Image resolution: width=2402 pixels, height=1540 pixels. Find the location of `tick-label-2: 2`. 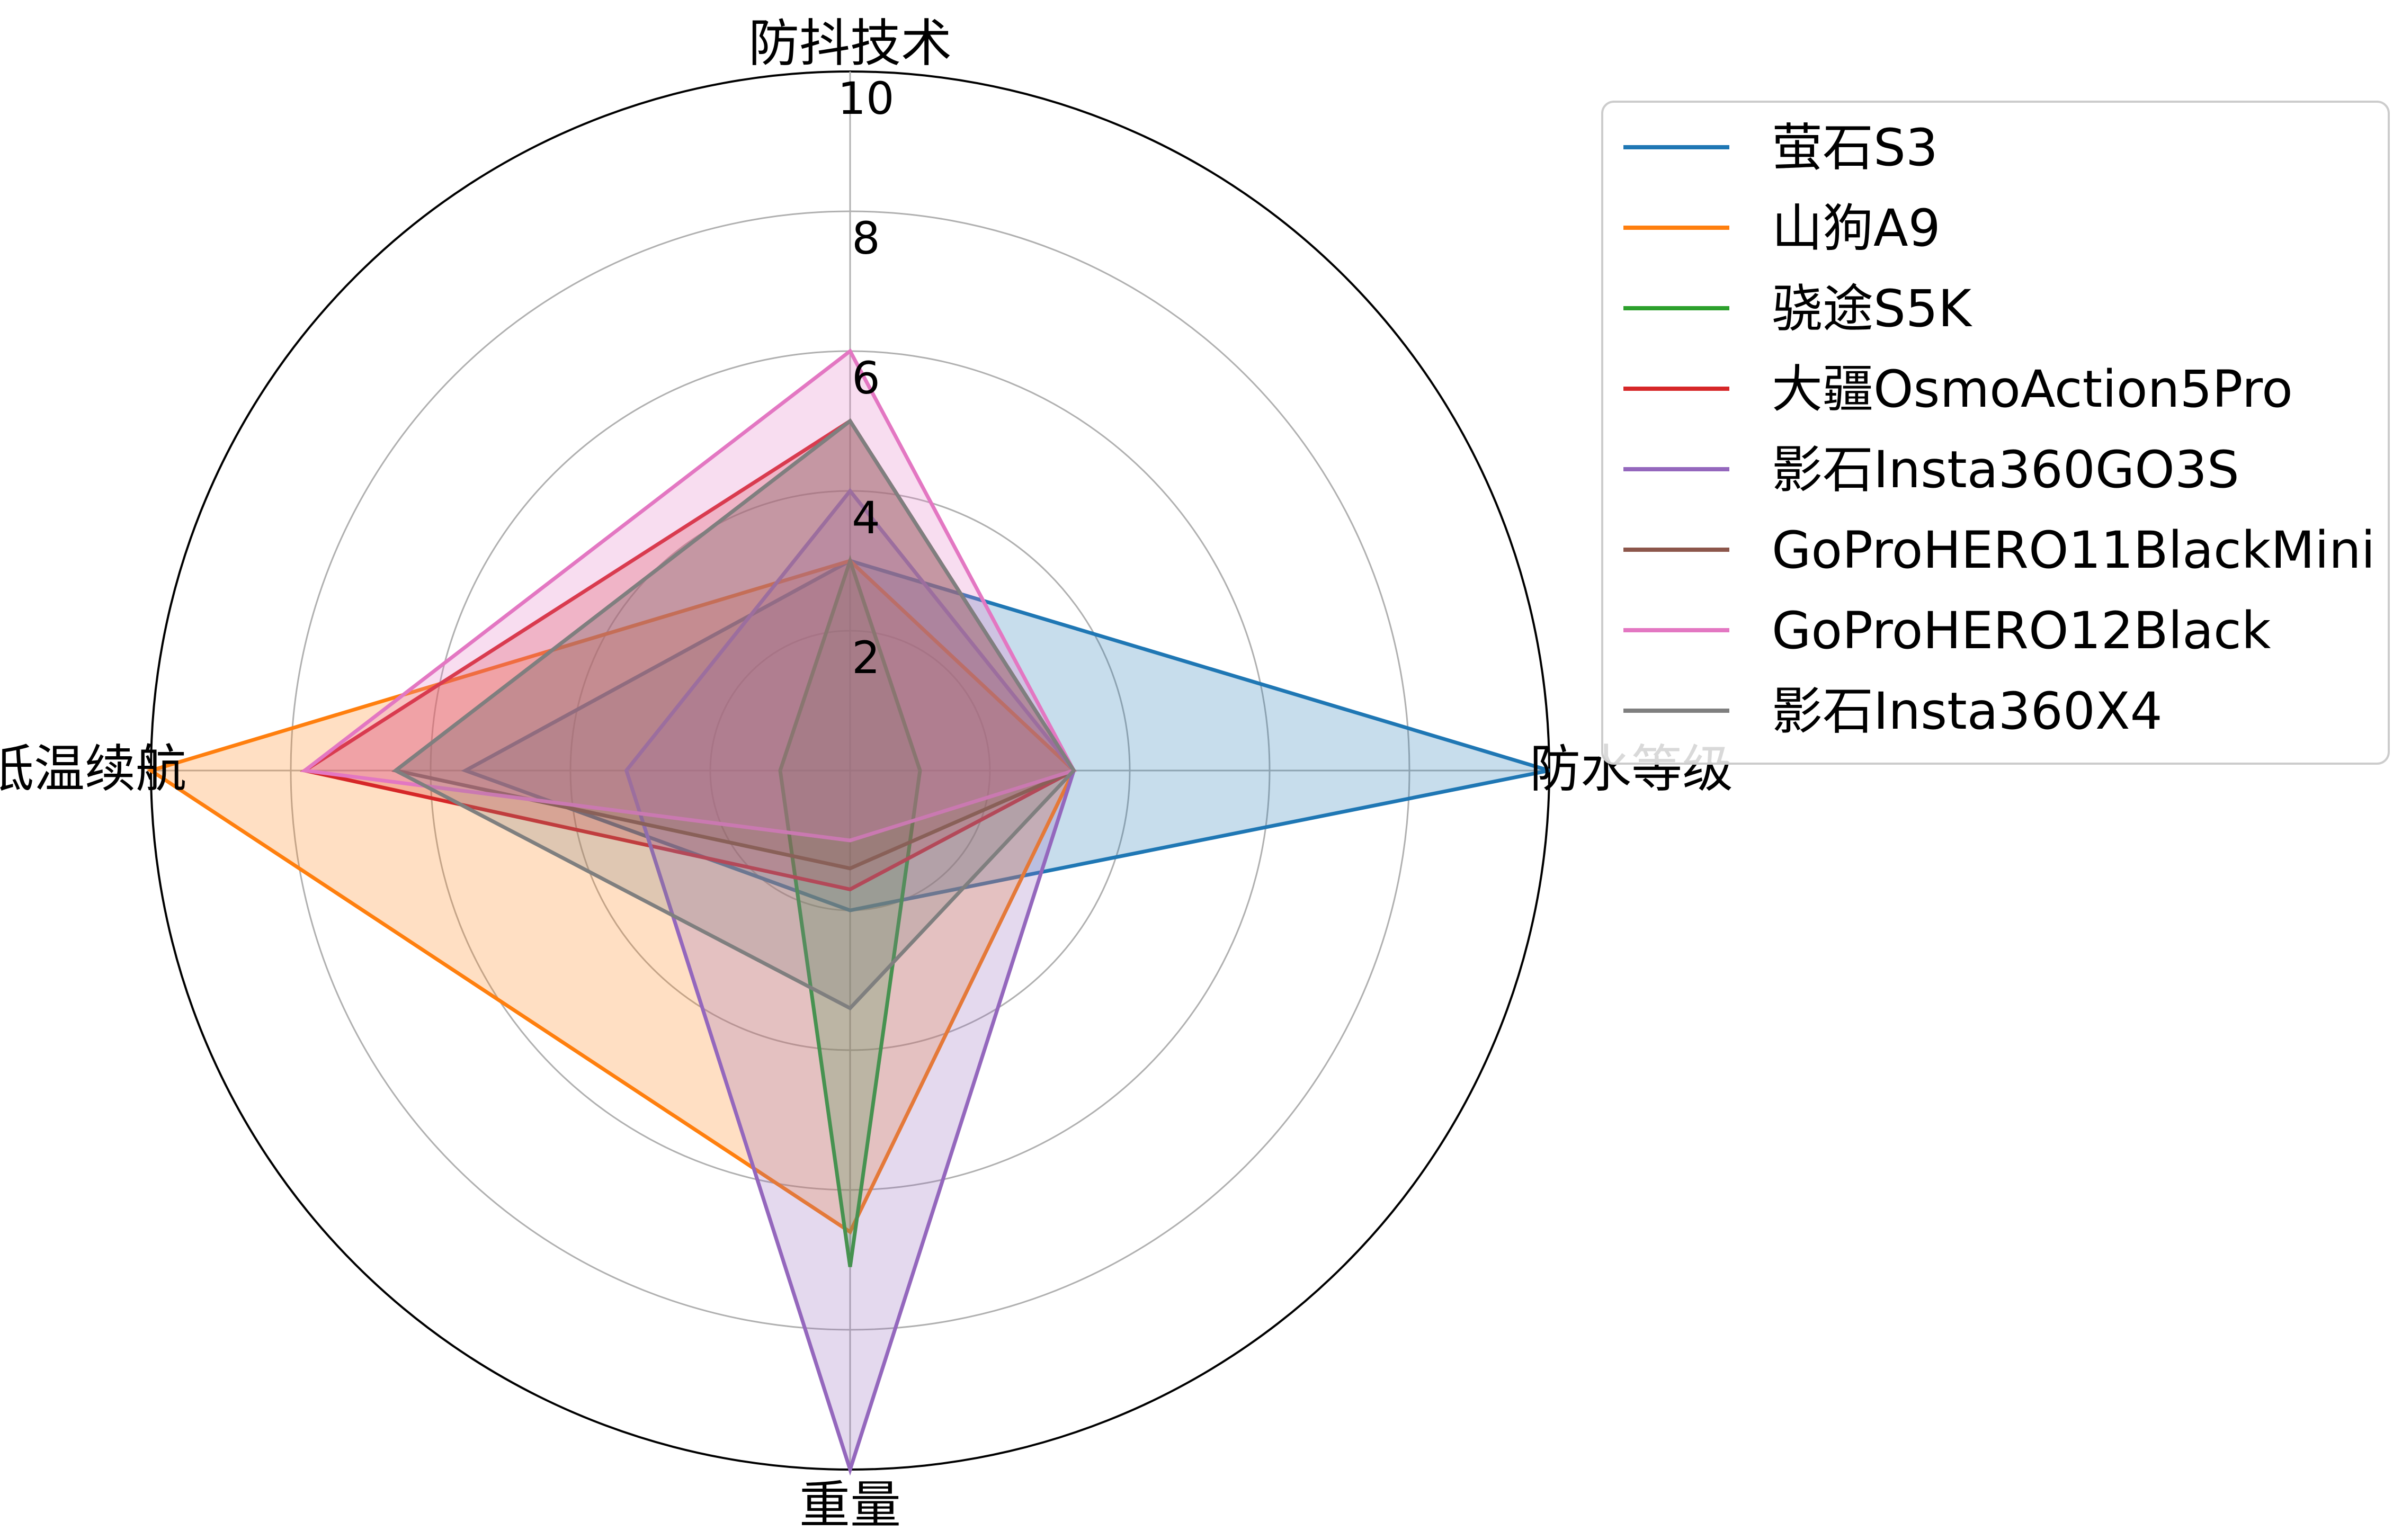

tick-label-2: 2 is located at coordinates (866, 658).